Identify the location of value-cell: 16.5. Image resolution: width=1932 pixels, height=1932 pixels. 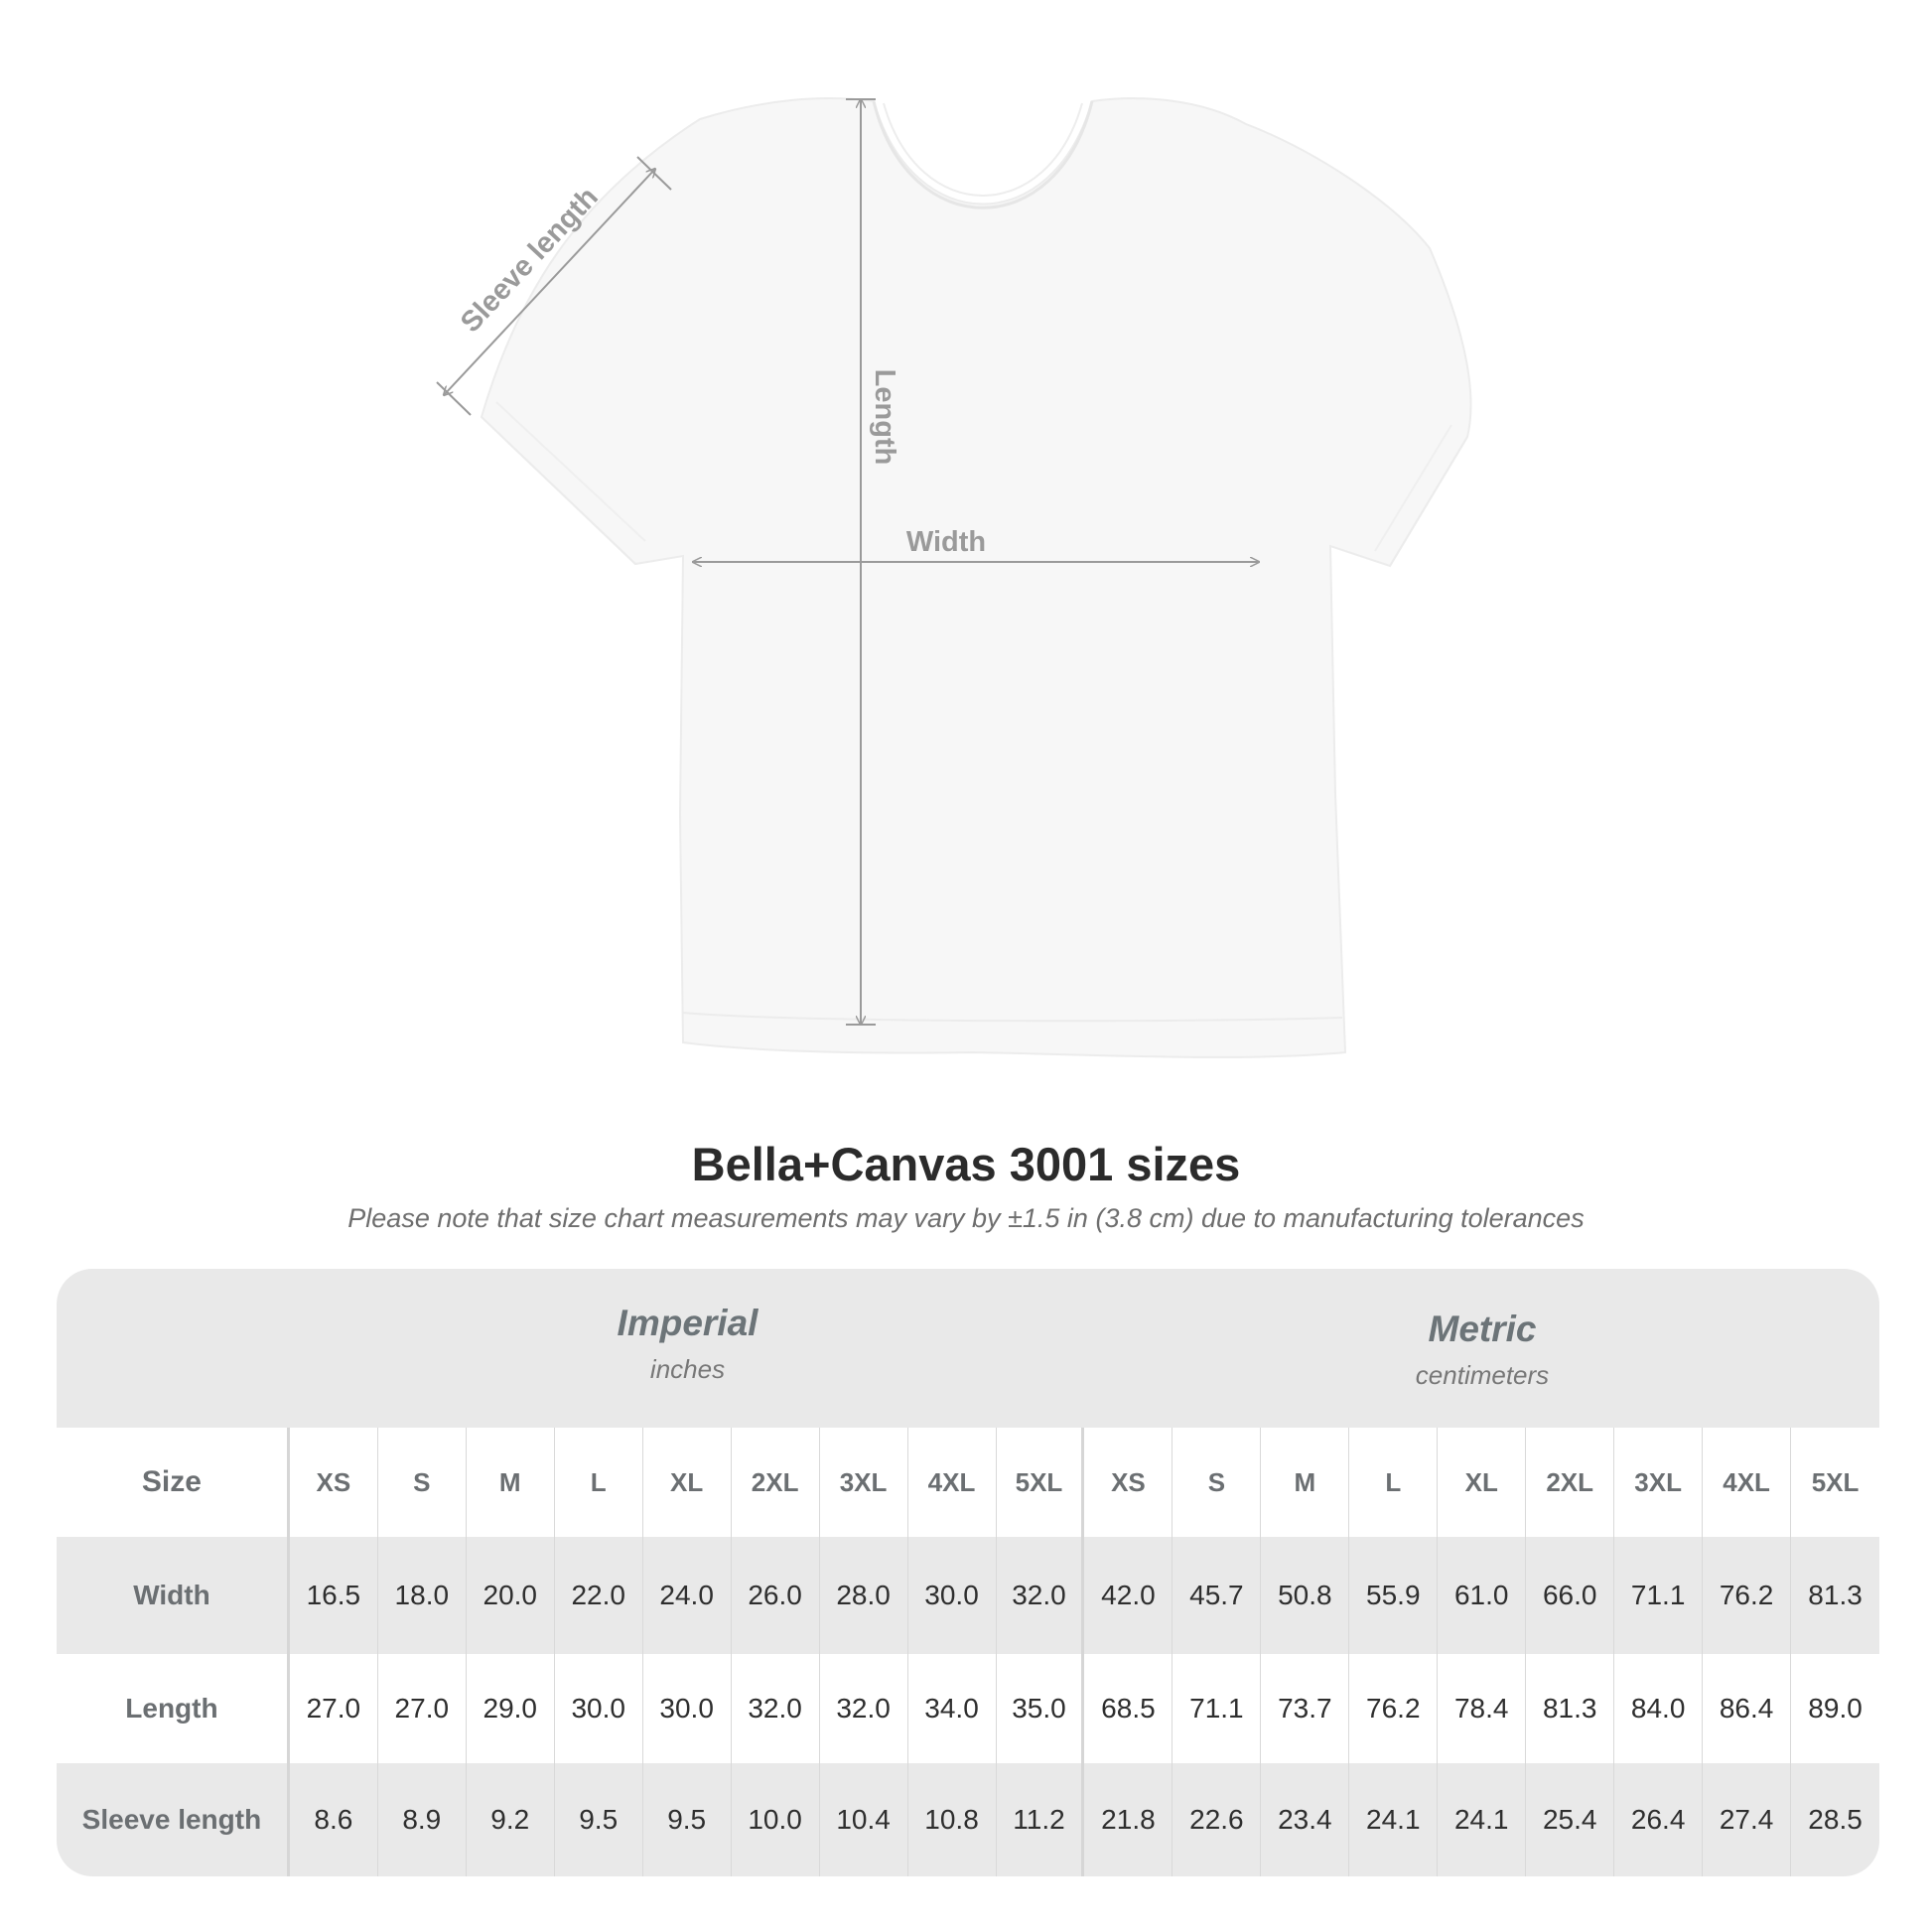
(334, 1595).